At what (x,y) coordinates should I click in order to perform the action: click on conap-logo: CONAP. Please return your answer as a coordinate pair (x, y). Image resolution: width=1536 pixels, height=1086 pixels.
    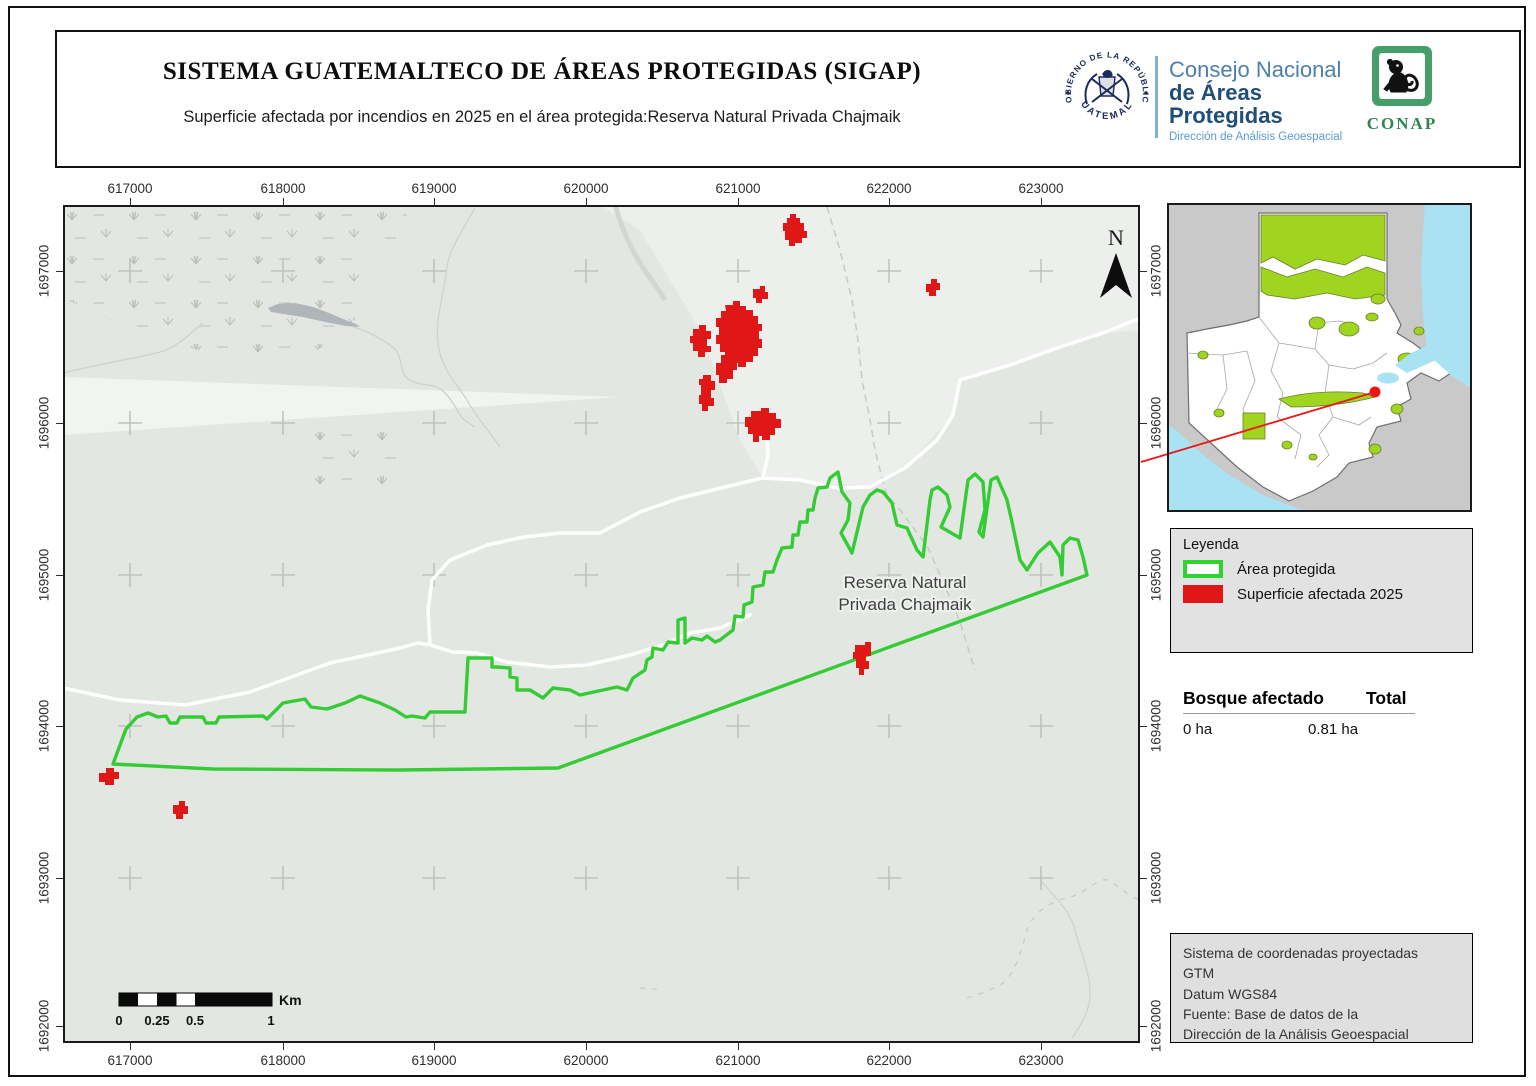
    Looking at the image, I should click on (1402, 89).